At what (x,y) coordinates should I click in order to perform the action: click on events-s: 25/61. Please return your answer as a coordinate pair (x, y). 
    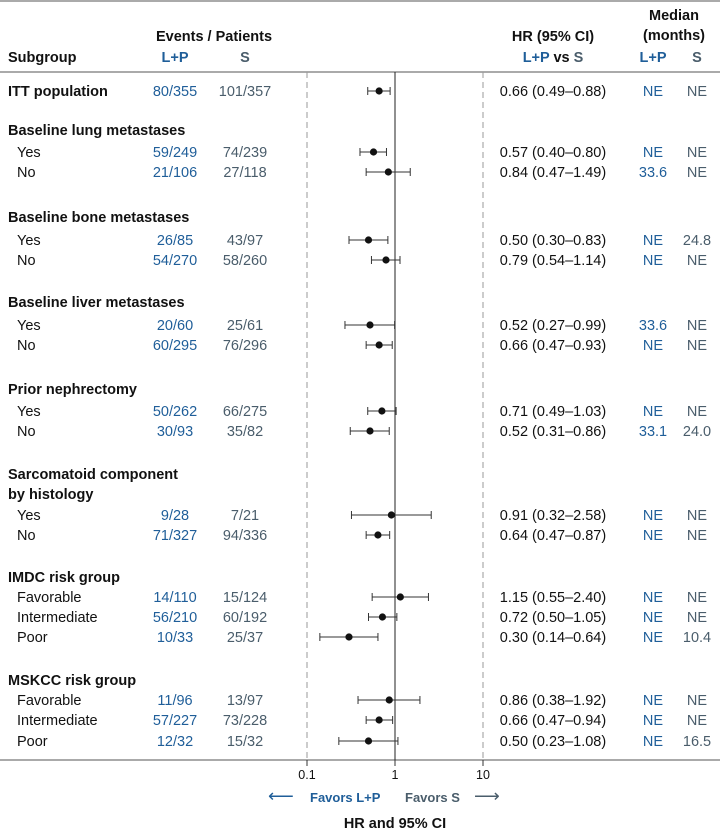
    Looking at the image, I should click on (245, 326).